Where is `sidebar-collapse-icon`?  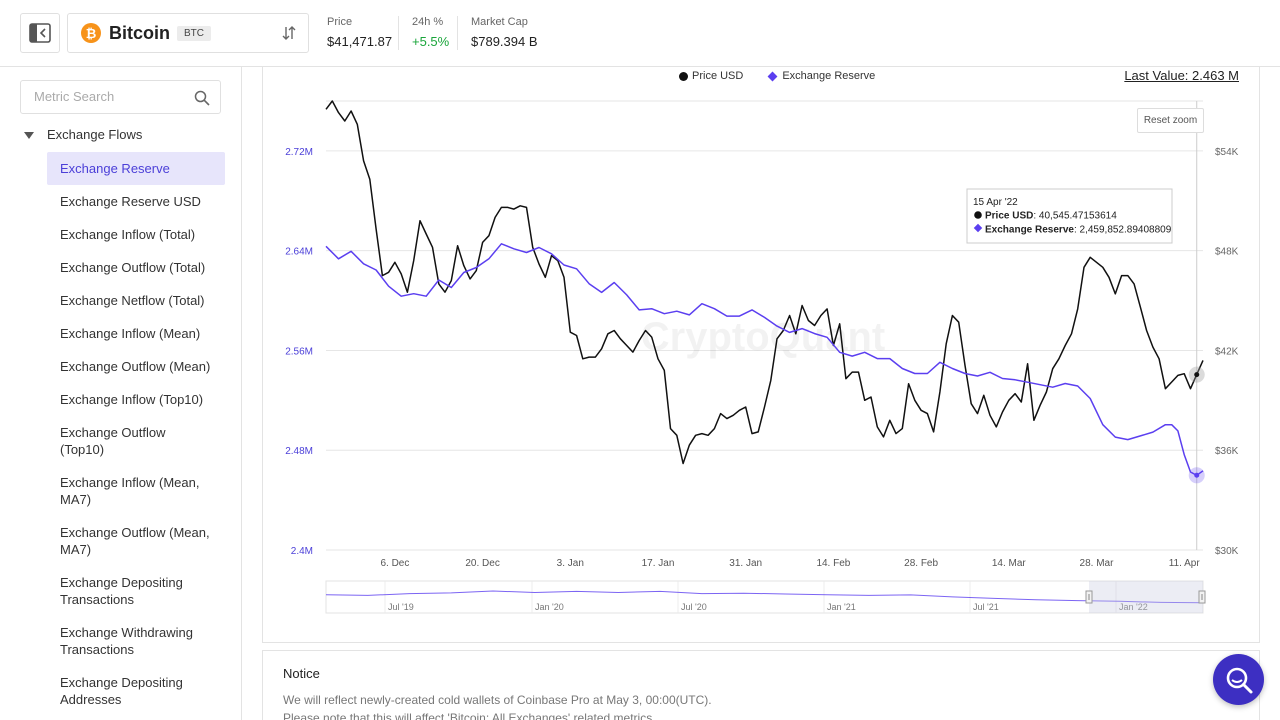
sidebar-collapse-icon is located at coordinates (40, 33).